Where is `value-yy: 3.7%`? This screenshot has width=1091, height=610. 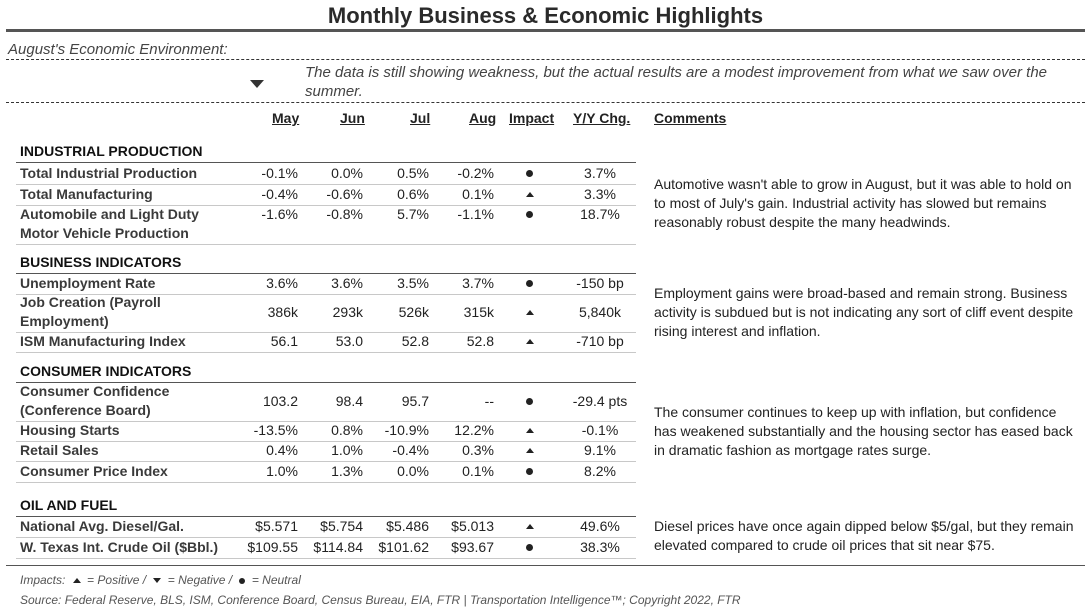
value-yy: 3.7% is located at coordinates (600, 173).